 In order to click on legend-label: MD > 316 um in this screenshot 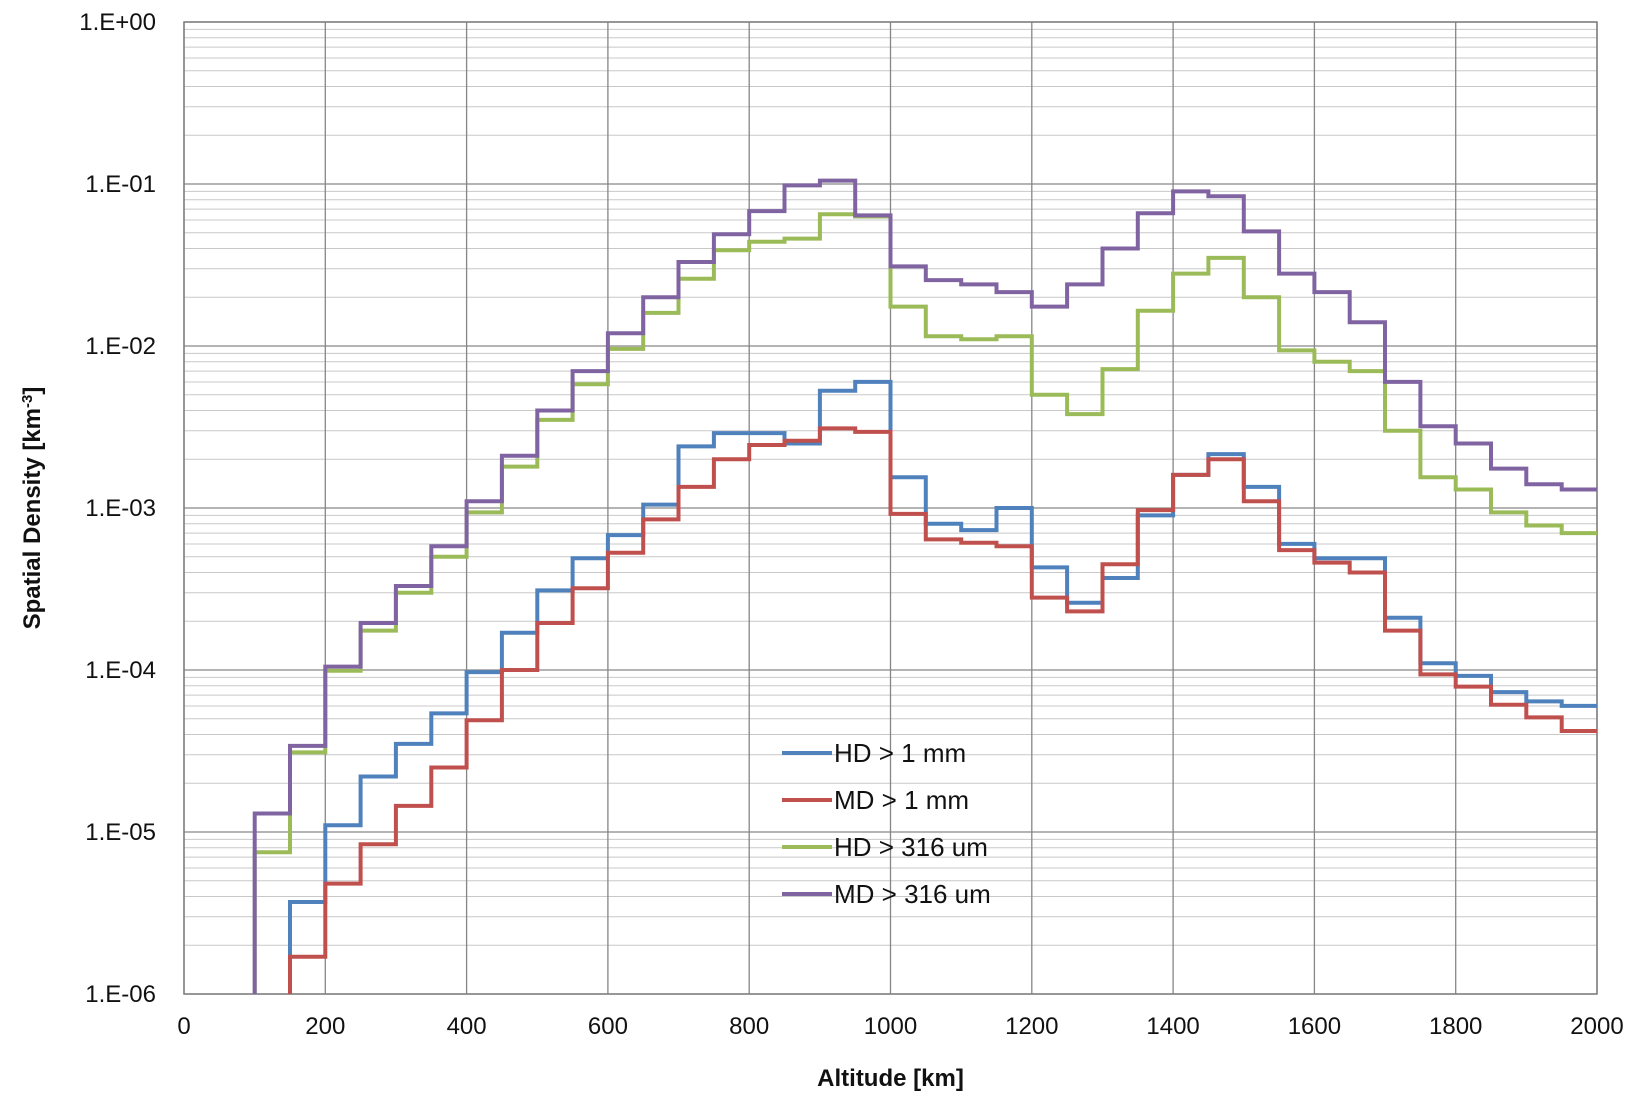, I will do `click(912, 894)`.